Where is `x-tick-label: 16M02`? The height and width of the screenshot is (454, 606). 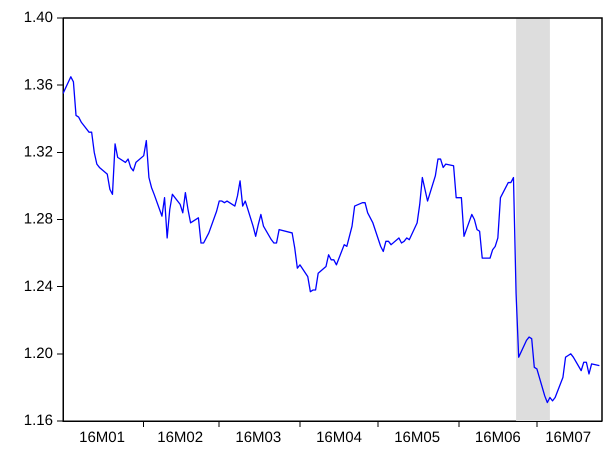 x-tick-label: 16M02 is located at coordinates (180, 437).